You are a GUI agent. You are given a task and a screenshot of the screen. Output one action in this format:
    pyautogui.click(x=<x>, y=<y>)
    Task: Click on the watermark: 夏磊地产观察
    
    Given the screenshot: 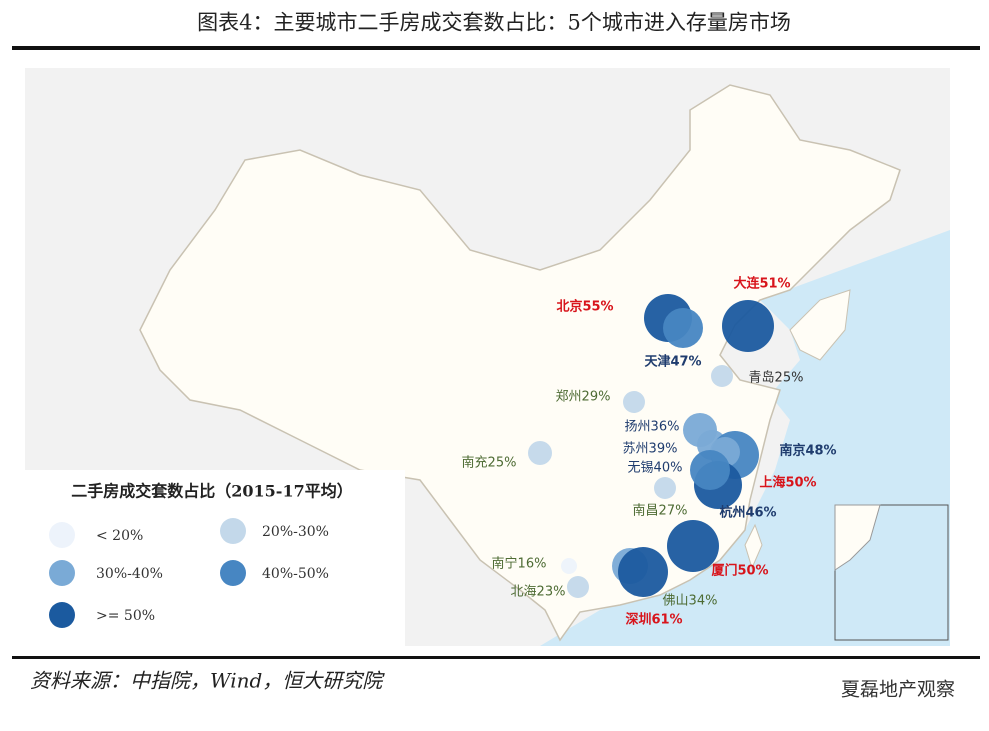 What is the action you would take?
    pyautogui.click(x=898, y=690)
    